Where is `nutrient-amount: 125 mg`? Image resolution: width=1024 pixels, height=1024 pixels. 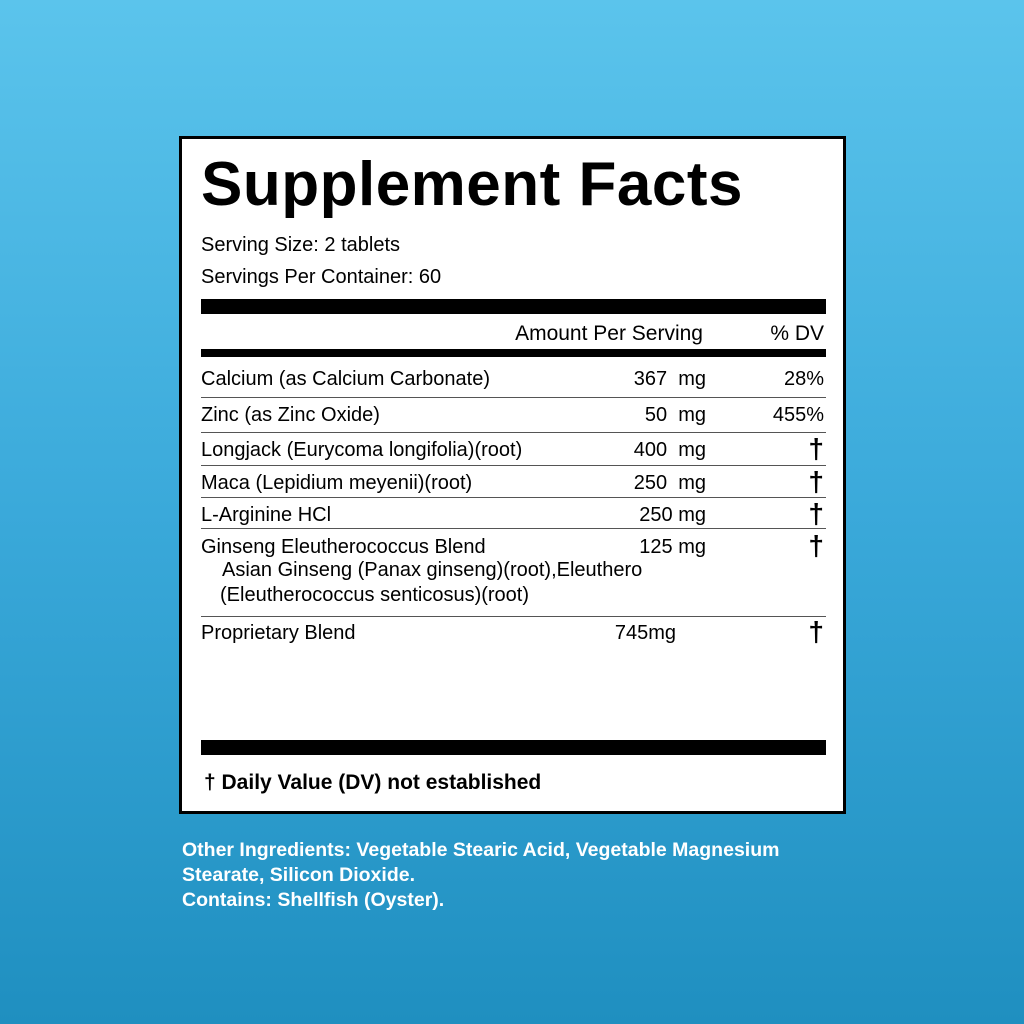 nutrient-amount: 125 mg is located at coordinates (672, 547).